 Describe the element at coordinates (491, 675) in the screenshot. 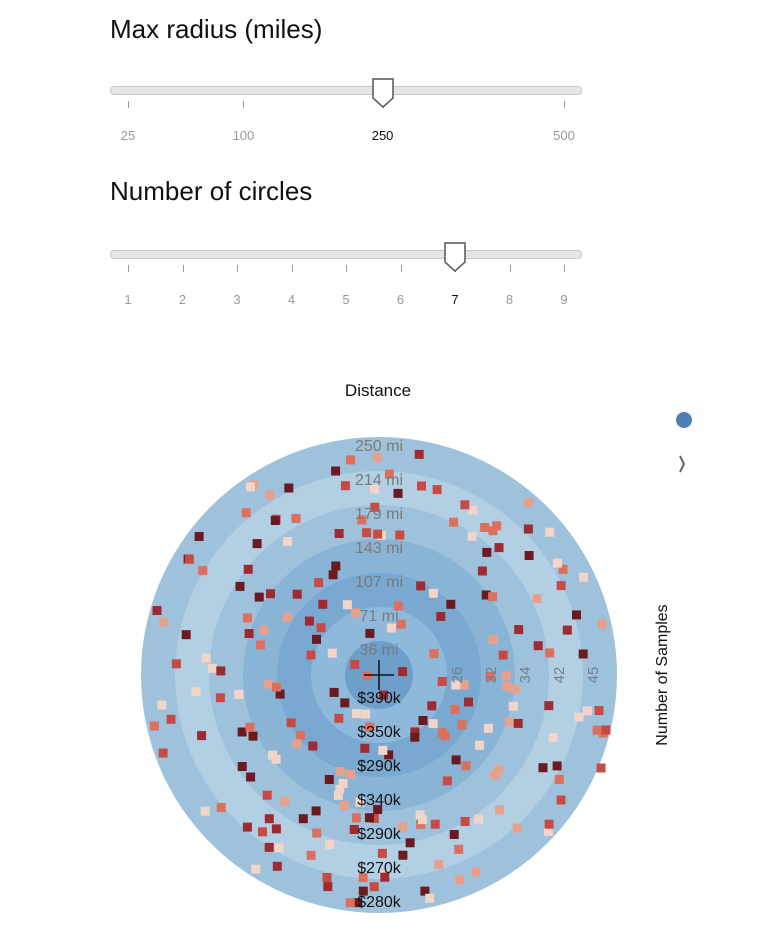

I see `sample-count-label: 32` at that location.